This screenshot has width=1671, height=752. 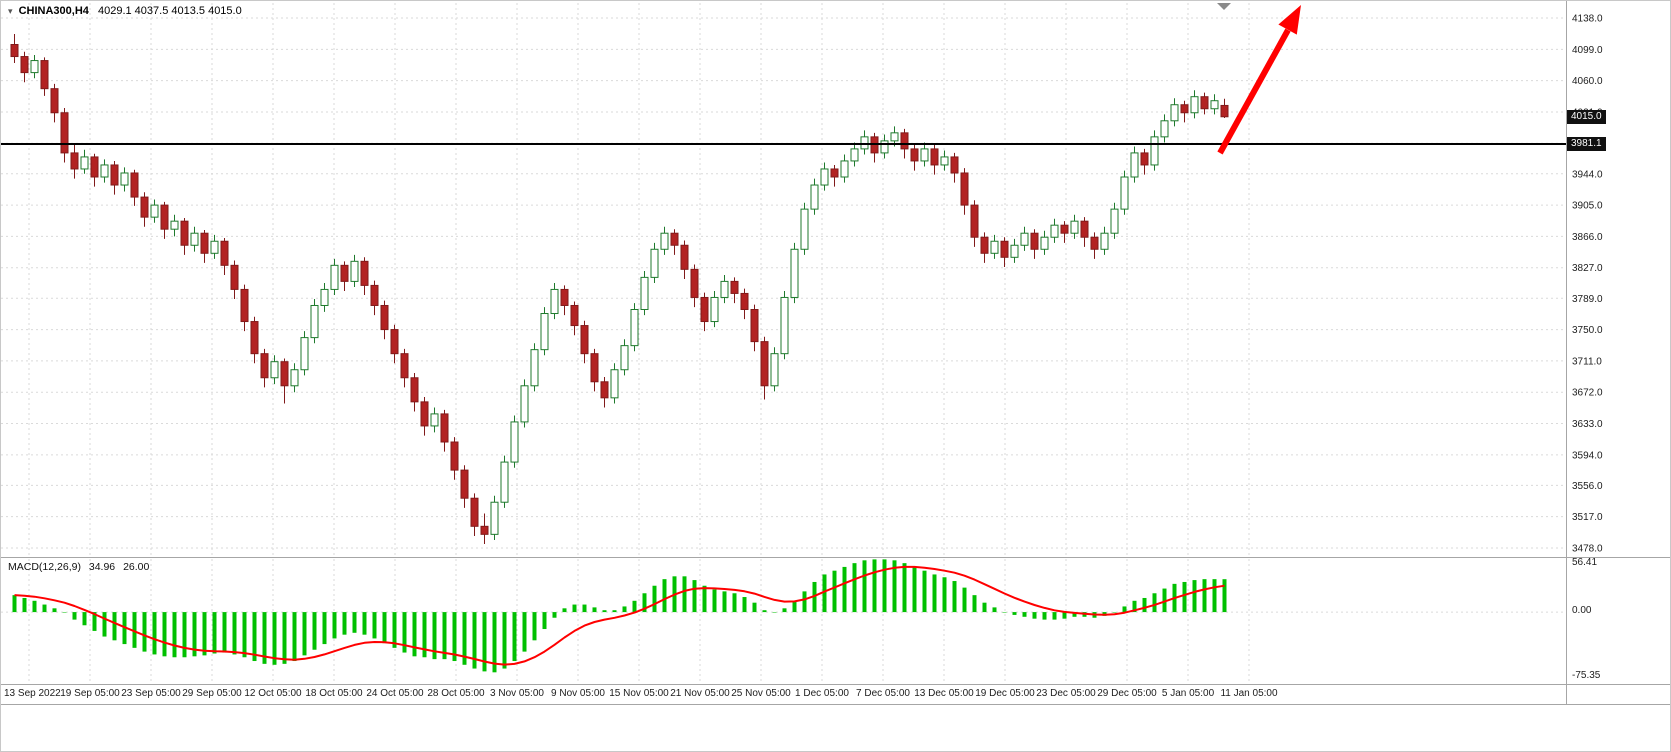 I want to click on time-axis-label: 23 Sep 05:00, so click(x=151, y=693).